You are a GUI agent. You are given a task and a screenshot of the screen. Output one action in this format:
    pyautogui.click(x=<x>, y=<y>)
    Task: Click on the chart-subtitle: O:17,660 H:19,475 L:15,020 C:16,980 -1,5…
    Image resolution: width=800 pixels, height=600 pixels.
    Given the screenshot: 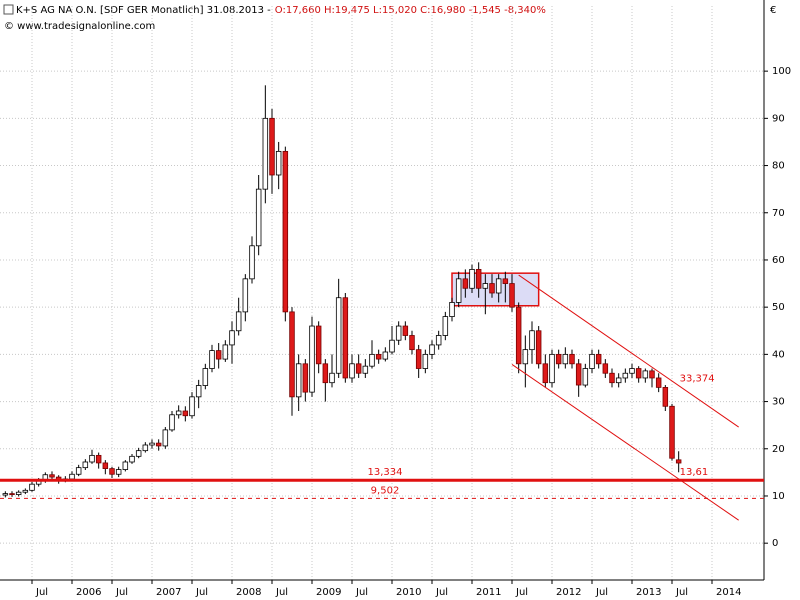 What is the action you would take?
    pyautogui.click(x=410, y=10)
    